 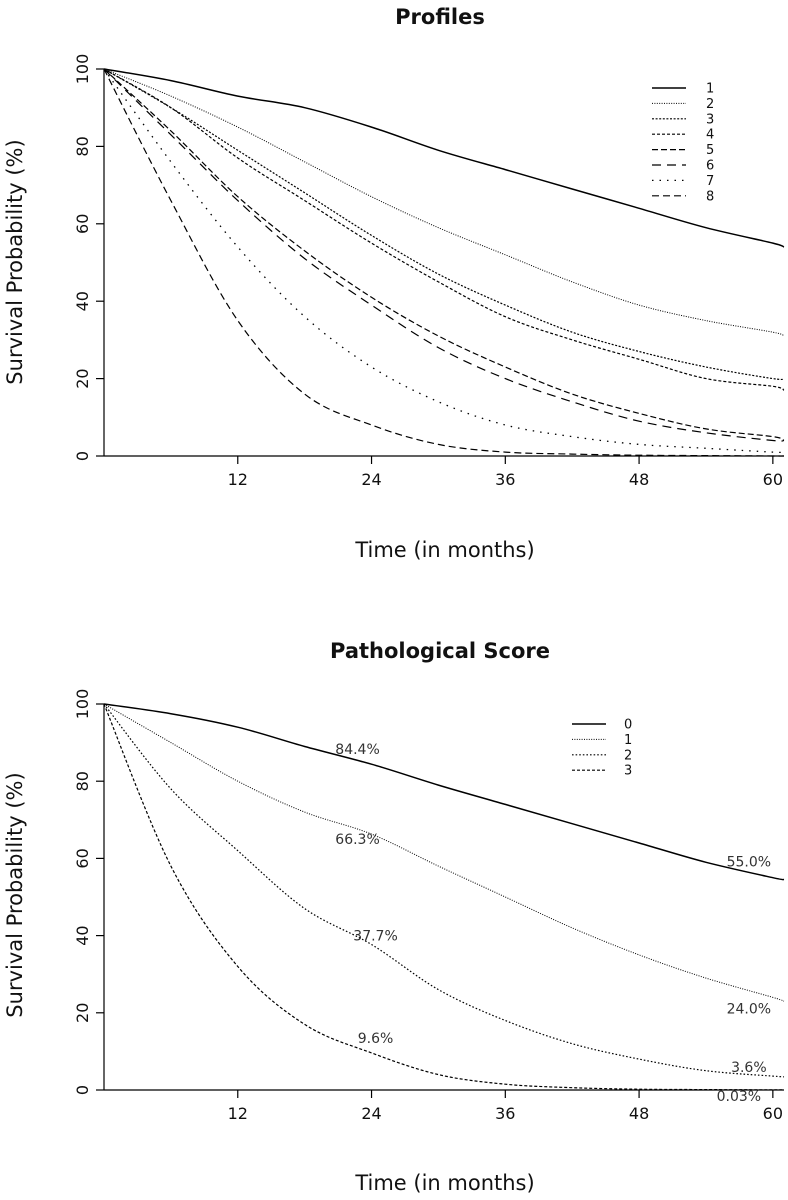 I want to click on legend-label: 5, so click(x=710, y=150).